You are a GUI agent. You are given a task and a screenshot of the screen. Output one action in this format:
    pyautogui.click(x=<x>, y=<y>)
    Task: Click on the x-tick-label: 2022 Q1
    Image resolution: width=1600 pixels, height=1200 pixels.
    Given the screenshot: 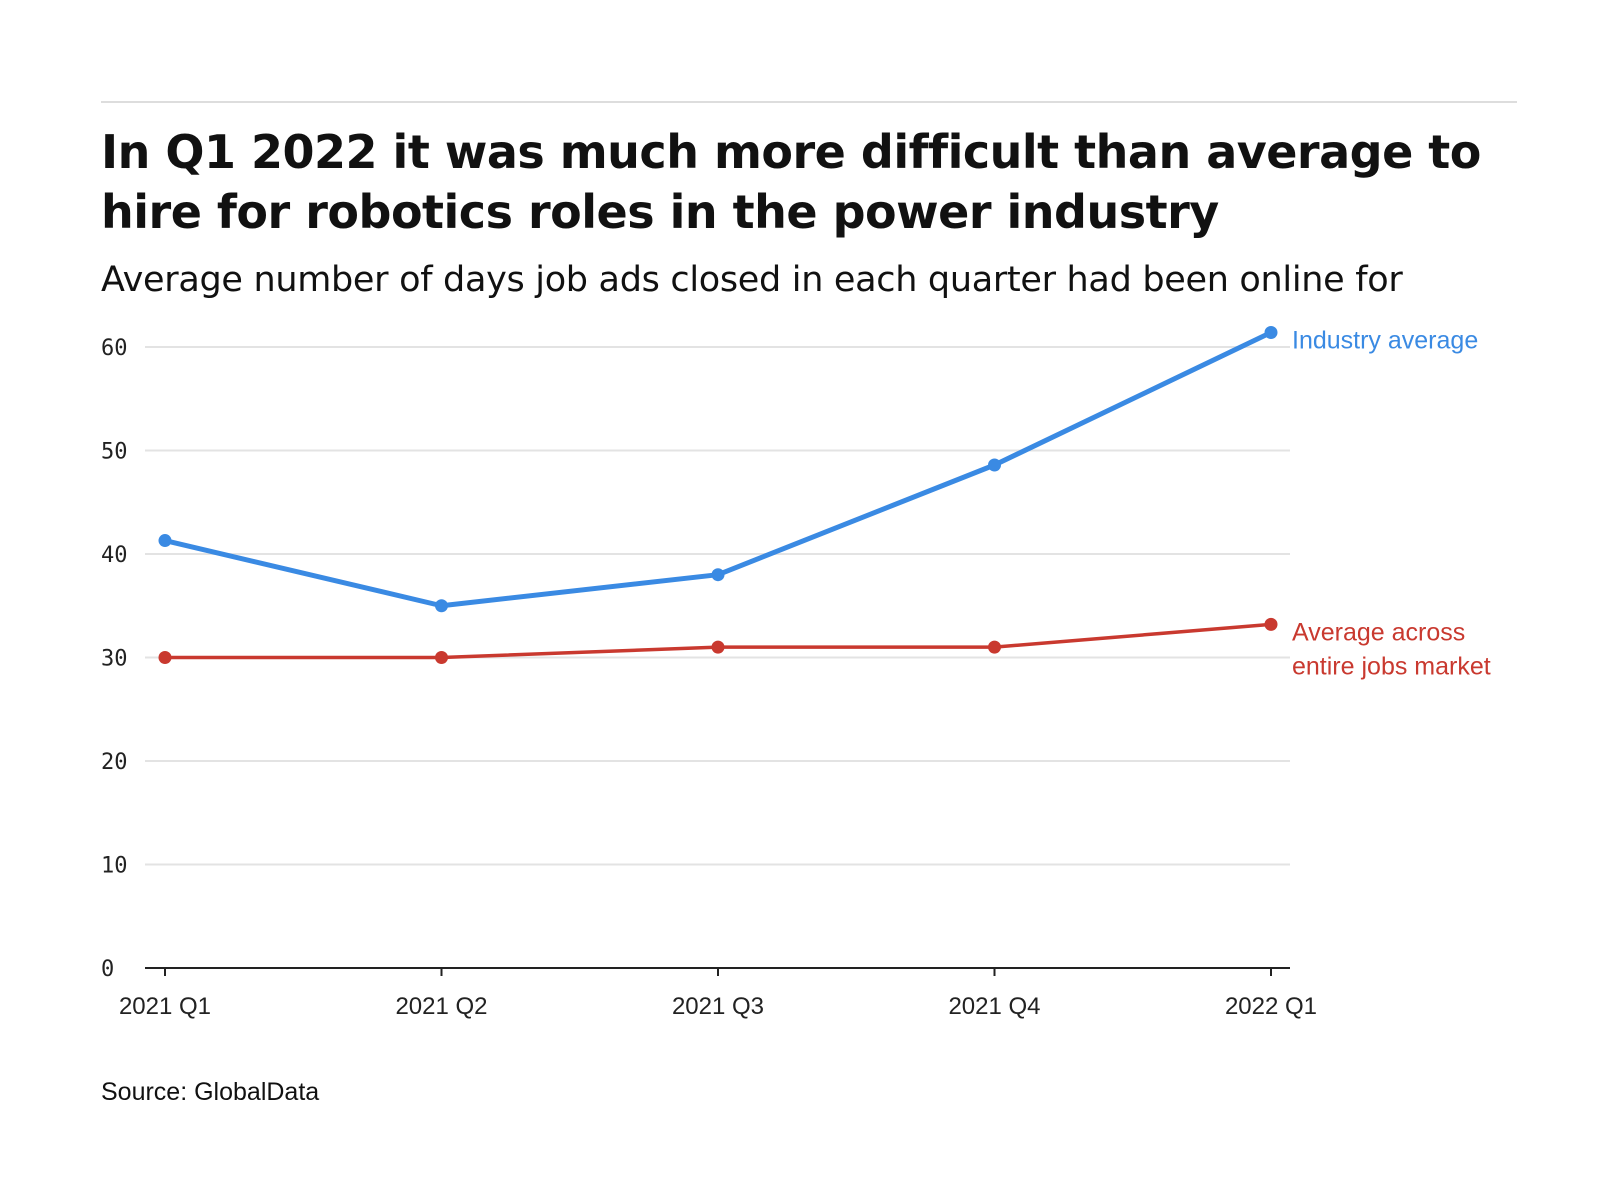 What is the action you would take?
    pyautogui.click(x=1271, y=1006)
    